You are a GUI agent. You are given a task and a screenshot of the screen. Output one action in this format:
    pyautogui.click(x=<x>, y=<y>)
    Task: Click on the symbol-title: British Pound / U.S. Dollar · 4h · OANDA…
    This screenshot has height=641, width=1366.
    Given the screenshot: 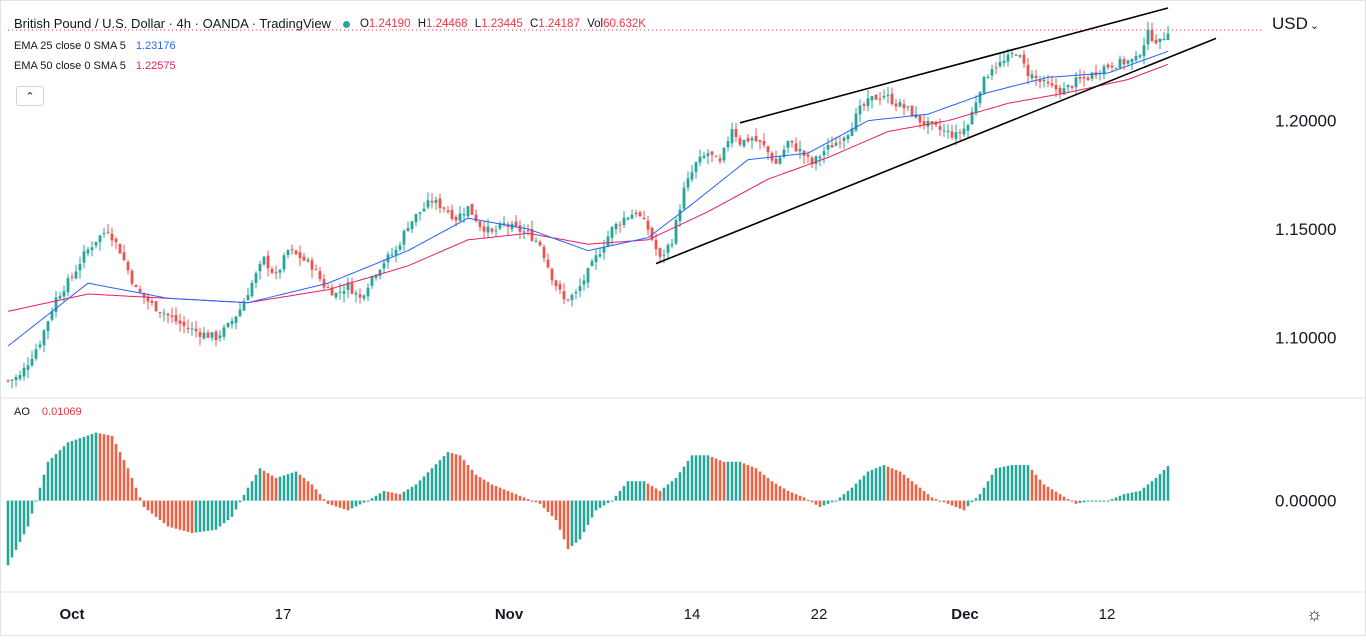 What is the action you would take?
    pyautogui.click(x=172, y=23)
    